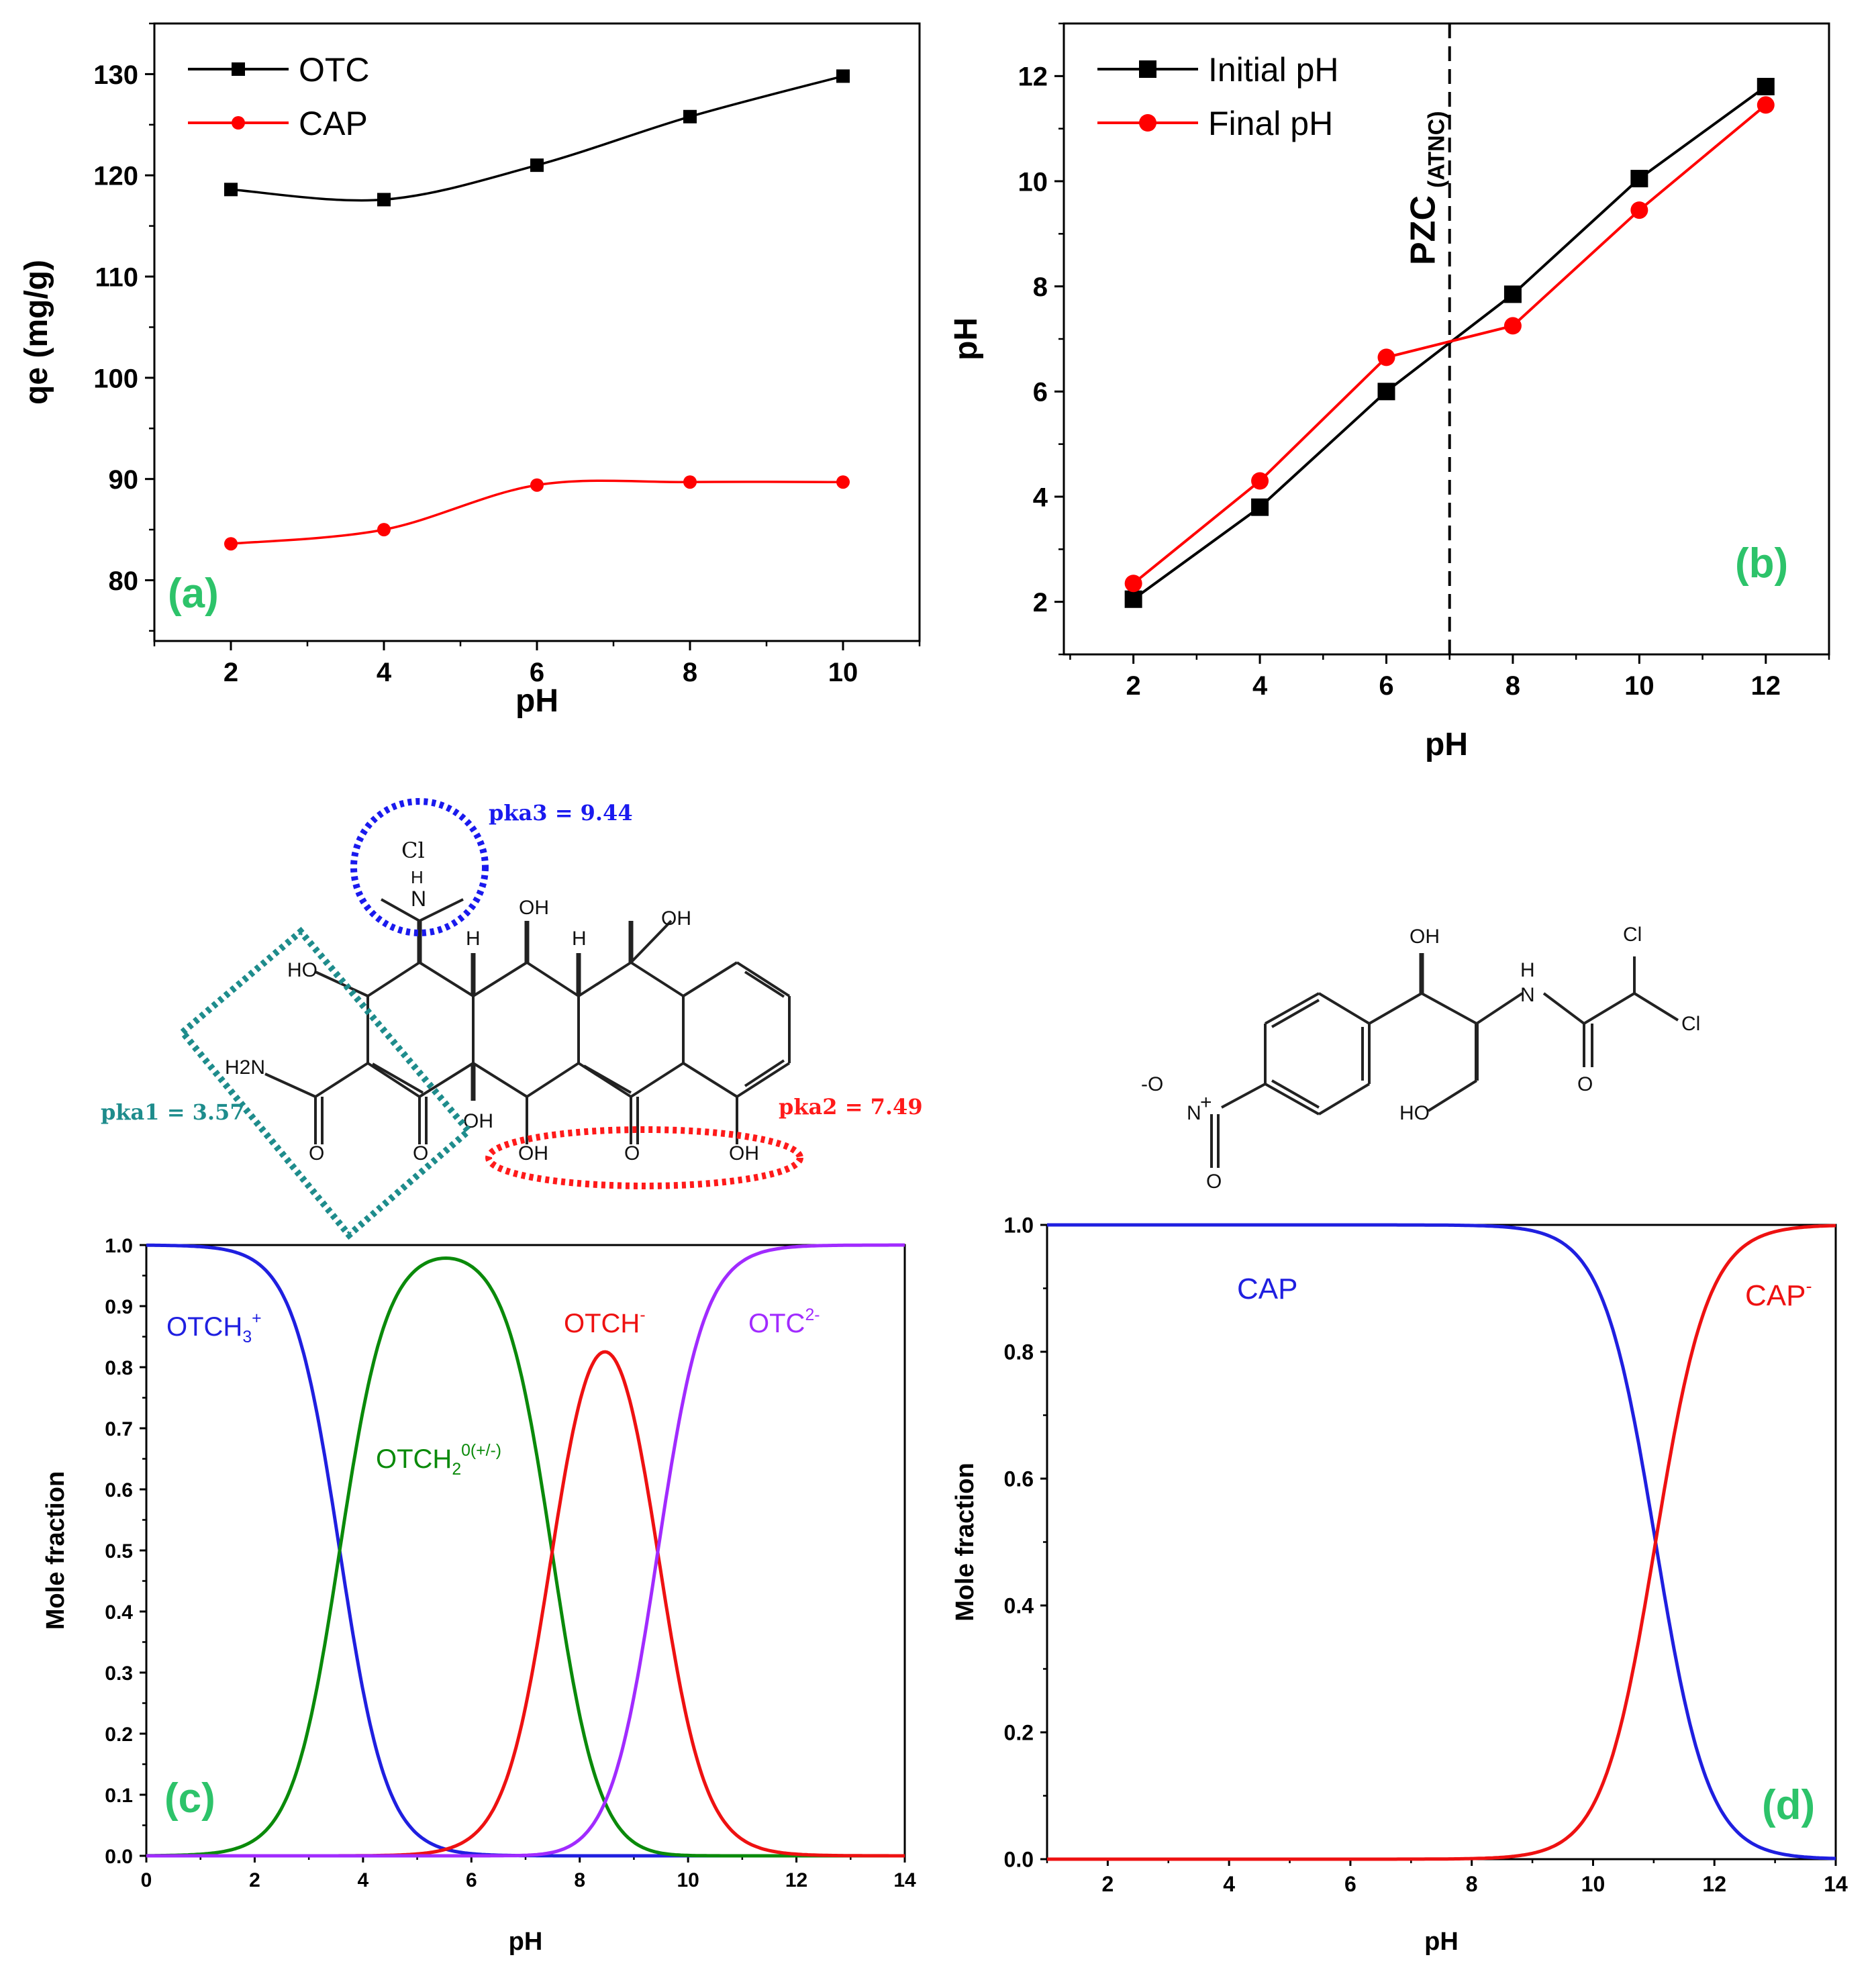 Image resolution: width=1876 pixels, height=1982 pixels. I want to click on pka1-label: pka1 = 3.57, so click(173, 1112).